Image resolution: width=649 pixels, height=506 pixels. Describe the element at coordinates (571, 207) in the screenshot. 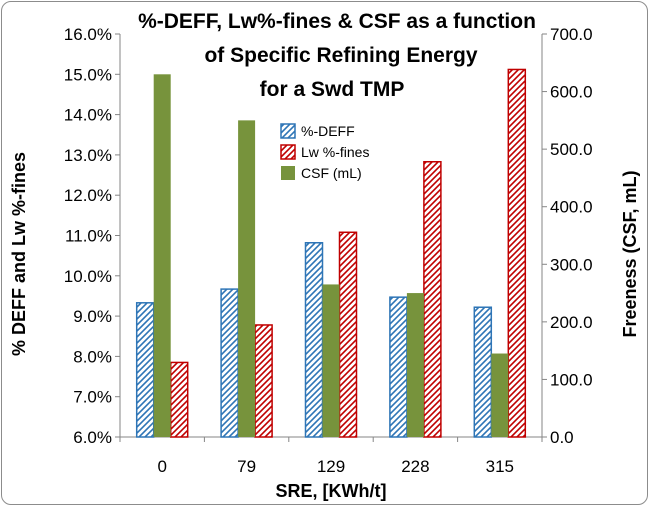

I see `y-tick-label-right: 400.0` at that location.